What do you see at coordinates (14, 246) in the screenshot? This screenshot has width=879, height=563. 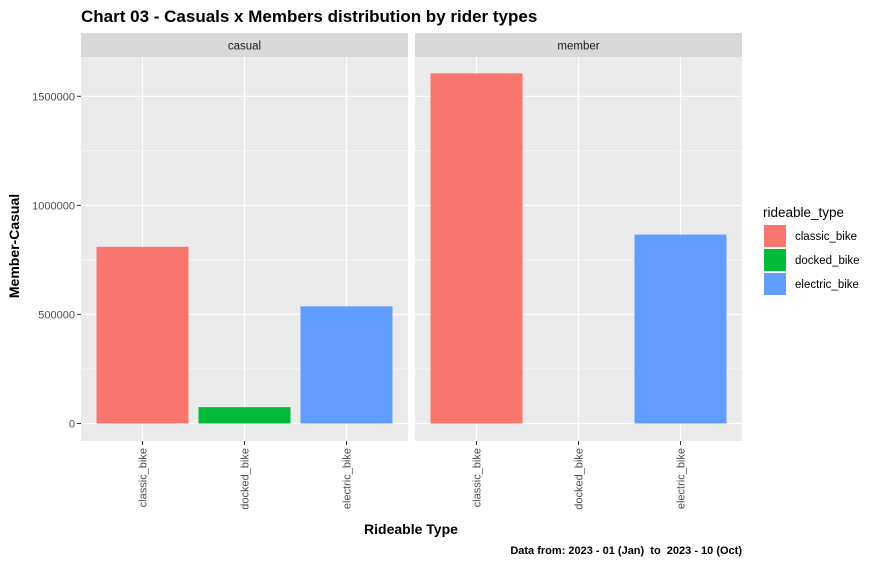 I see `y-axis-title: Member-Casual` at bounding box center [14, 246].